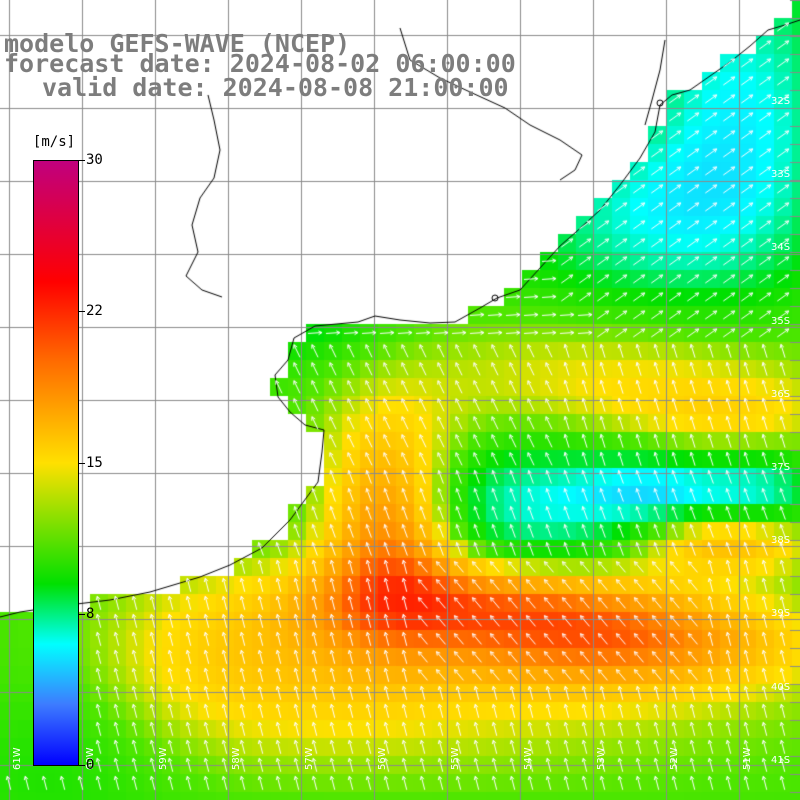 Image resolution: width=800 pixels, height=800 pixels. What do you see at coordinates (601, 758) in the screenshot?
I see `longitude-label: 53W` at bounding box center [601, 758].